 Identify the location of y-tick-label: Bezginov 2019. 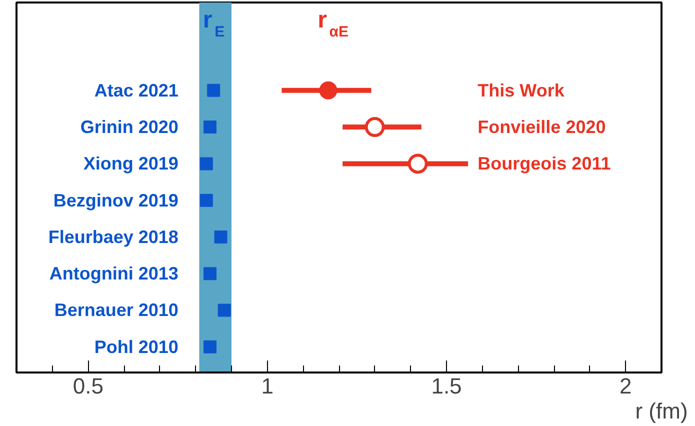
(115, 200).